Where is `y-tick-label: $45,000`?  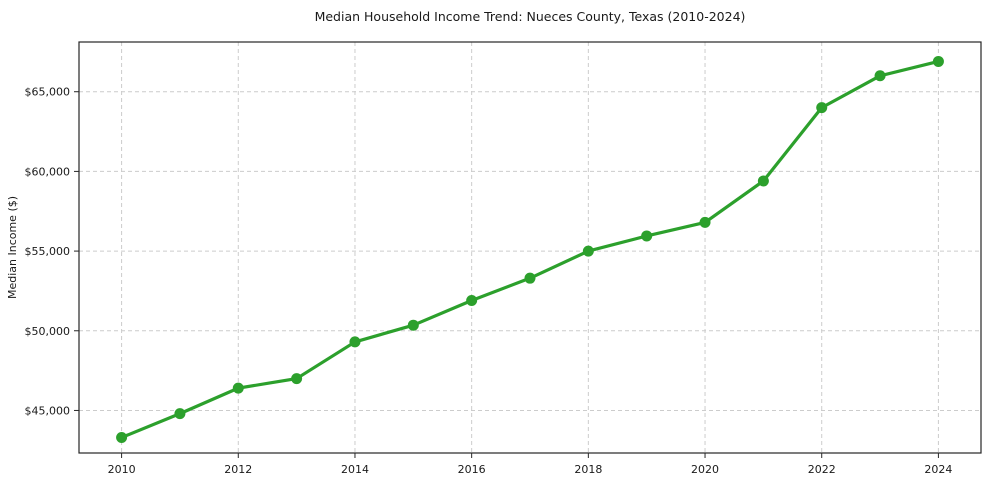 y-tick-label: $45,000 is located at coordinates (48, 410).